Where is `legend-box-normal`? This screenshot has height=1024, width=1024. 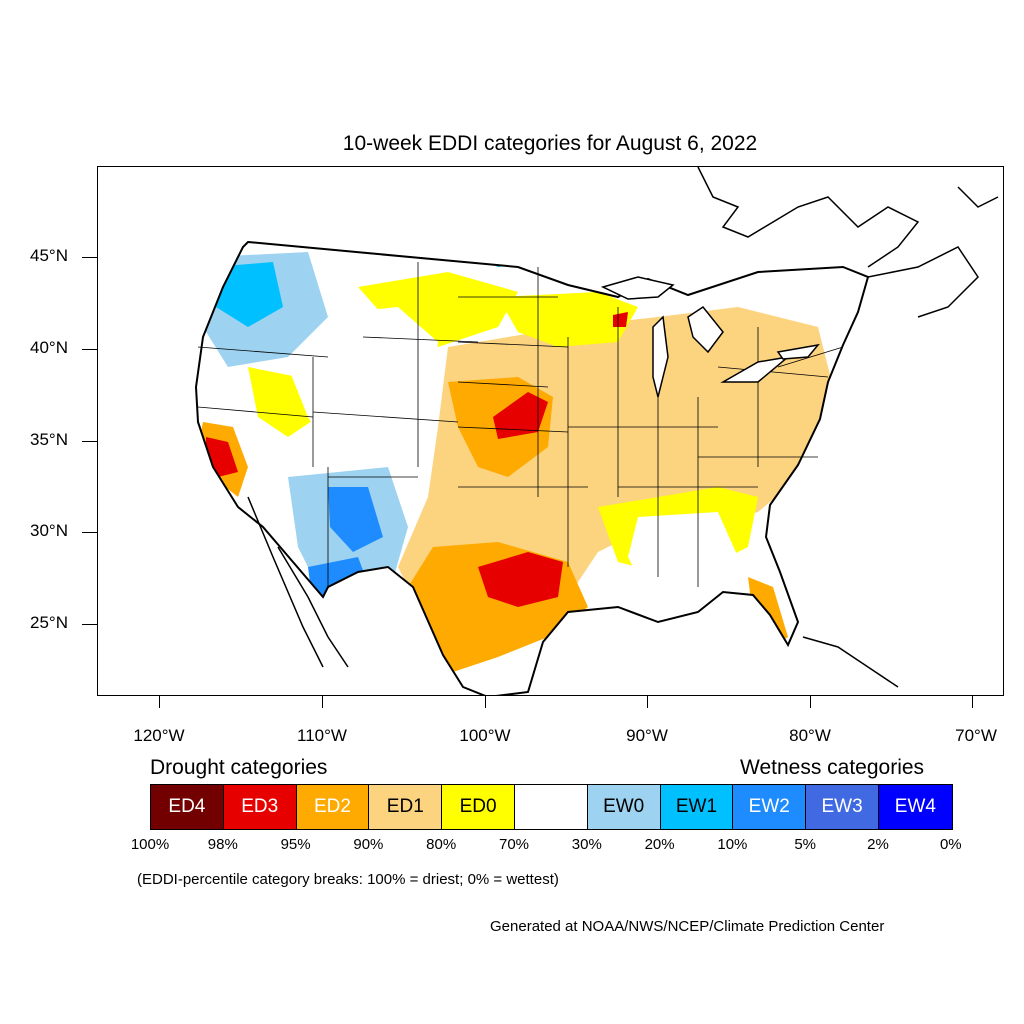 legend-box-normal is located at coordinates (551, 807).